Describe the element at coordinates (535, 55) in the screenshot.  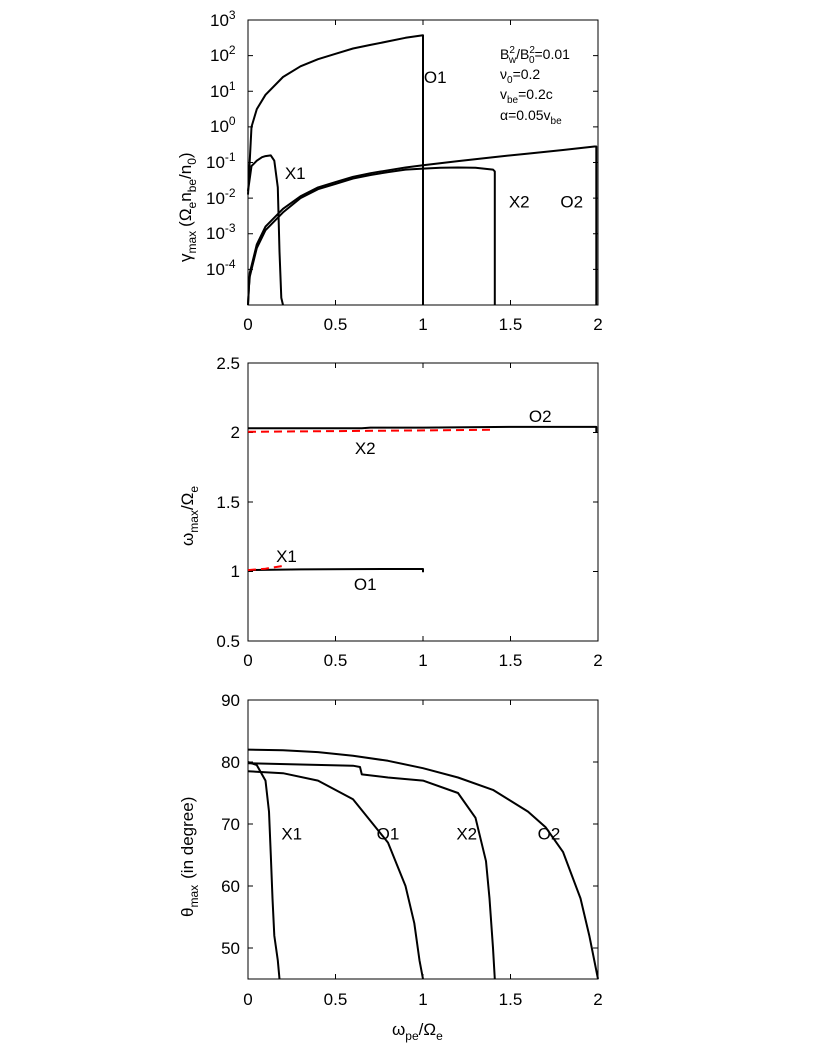
I see `param-field-ratio: B2 w/B2 0=0.01` at that location.